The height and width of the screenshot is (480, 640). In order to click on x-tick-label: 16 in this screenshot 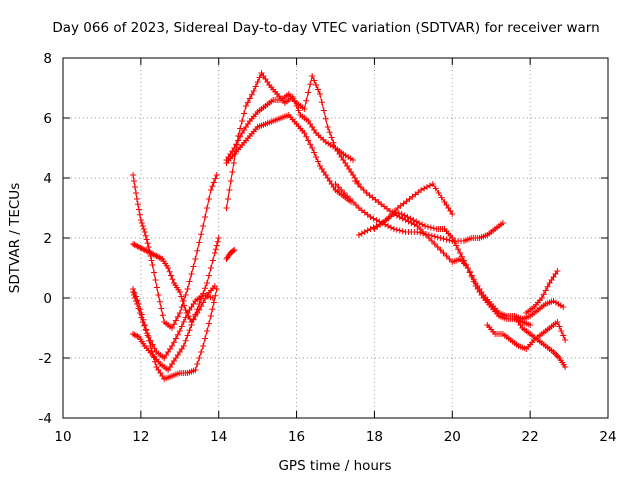, I will do `click(296, 437)`.